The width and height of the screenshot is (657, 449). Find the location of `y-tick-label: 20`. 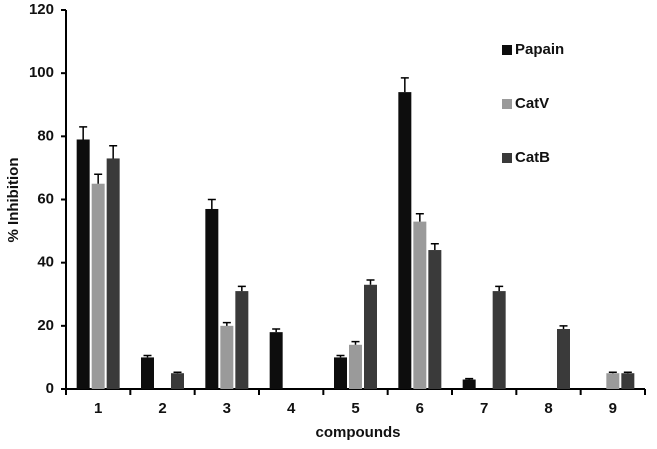

y-tick-label: 20 is located at coordinates (45, 325).